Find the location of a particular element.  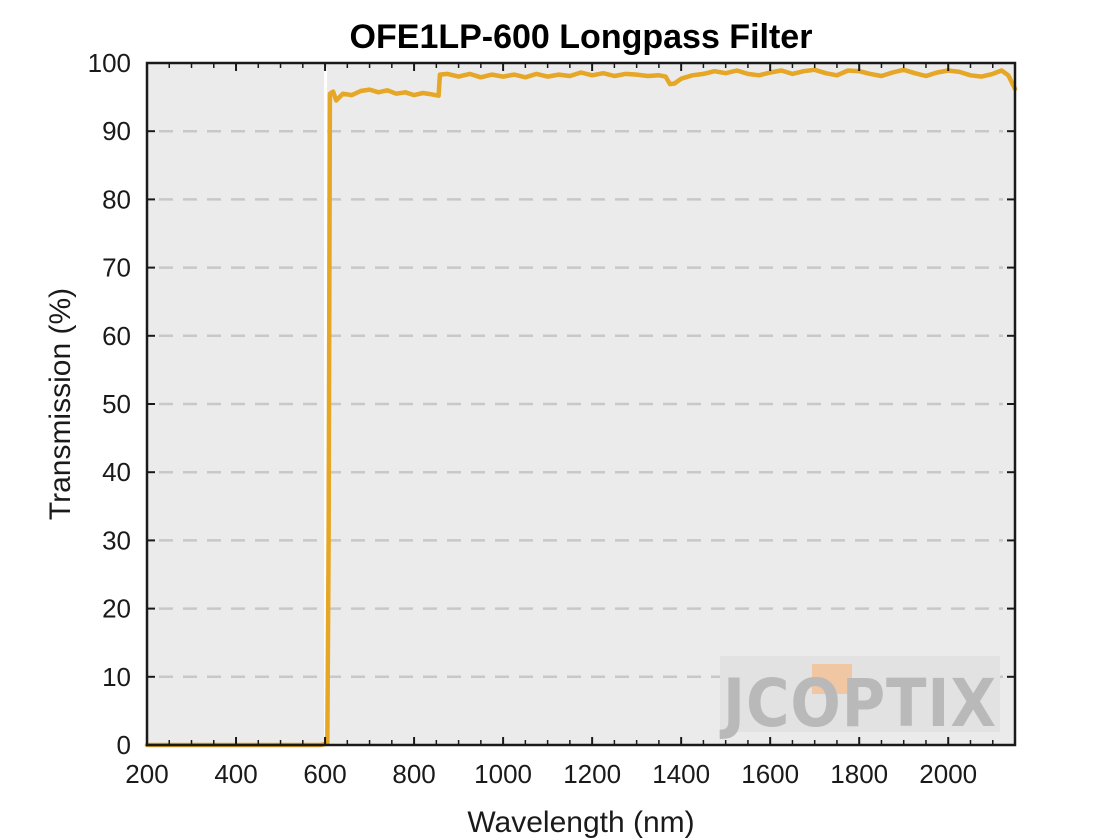

y-tick-label: 80 is located at coordinates (116, 199).